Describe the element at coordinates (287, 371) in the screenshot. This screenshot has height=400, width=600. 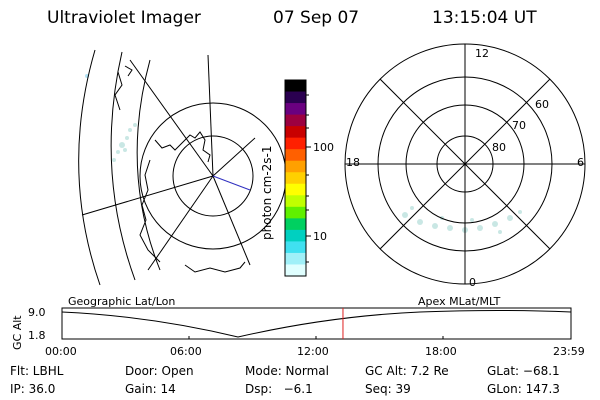
I see `mode-readout: Mode: Normal` at that location.